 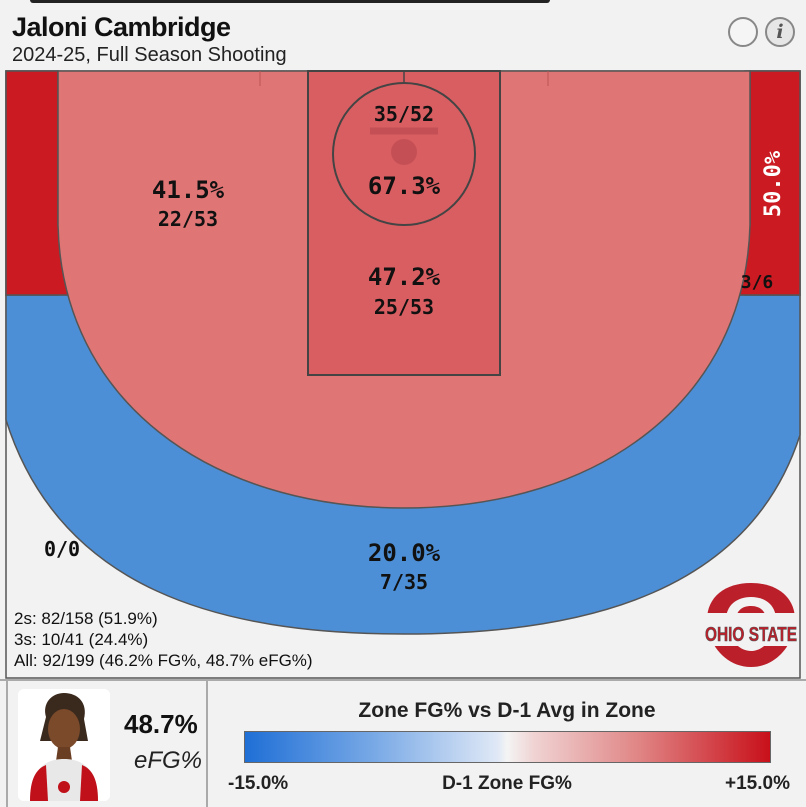 I want to click on above-break-made-attempts: 7/35, so click(x=404, y=582).